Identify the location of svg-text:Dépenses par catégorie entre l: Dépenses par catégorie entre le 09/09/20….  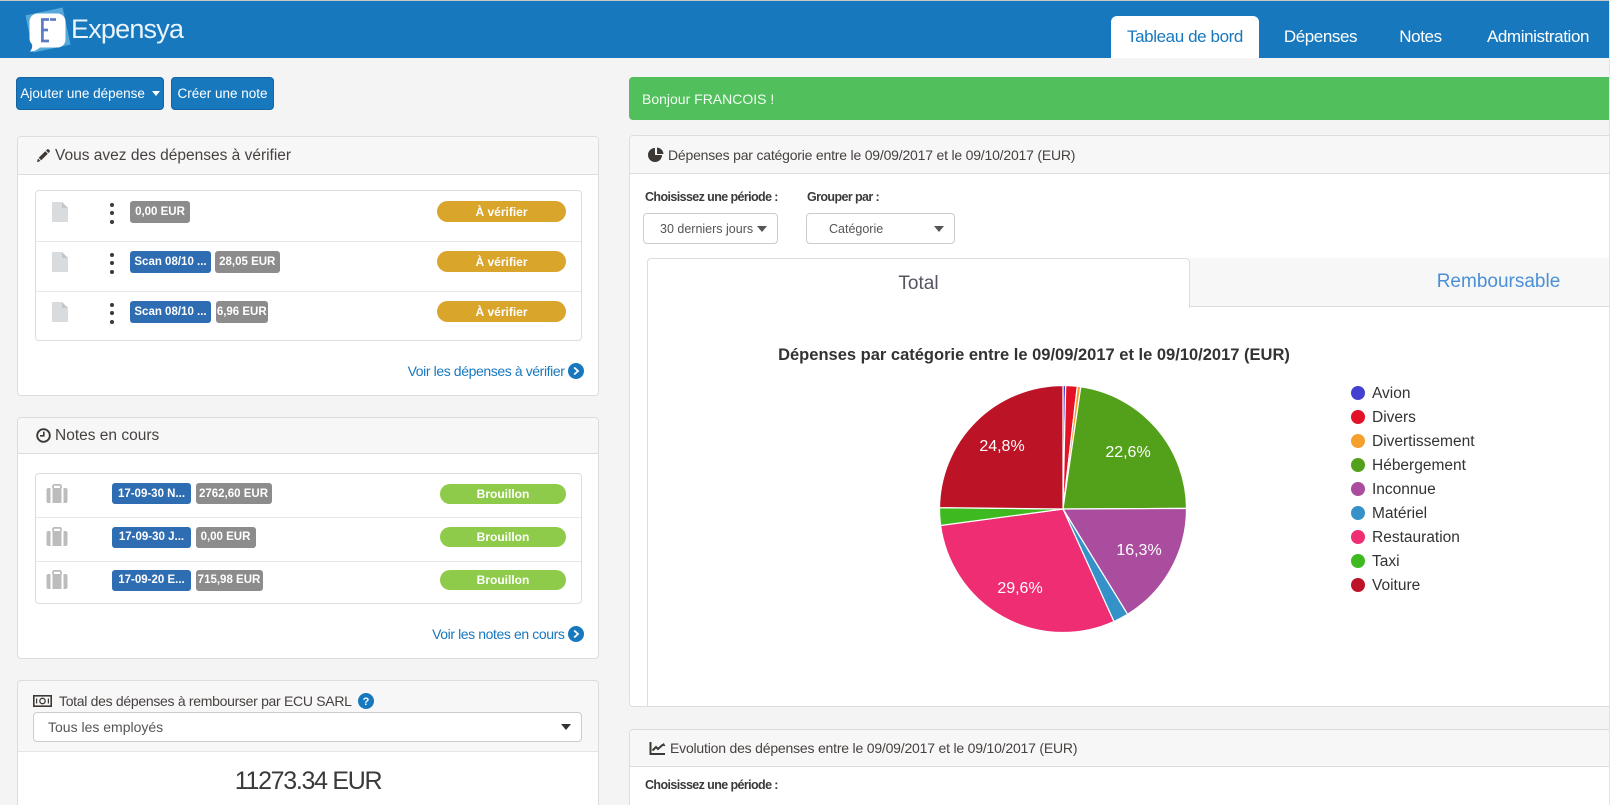
(1034, 355).